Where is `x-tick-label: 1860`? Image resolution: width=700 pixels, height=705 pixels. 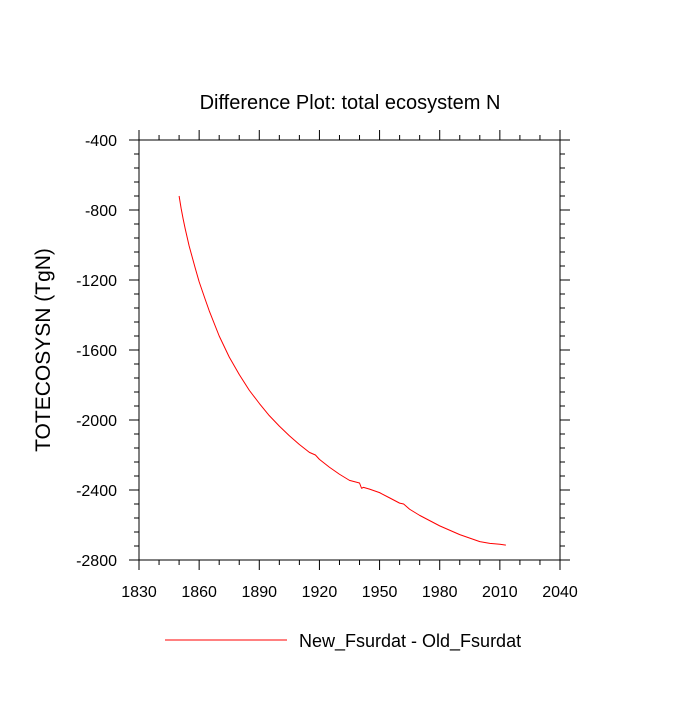
x-tick-label: 1860 is located at coordinates (199, 592).